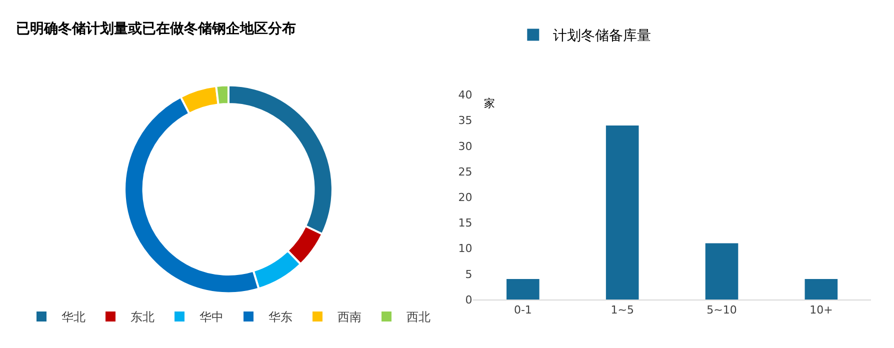 This screenshot has width=894, height=348. I want to click on legend-label: 华北, so click(74, 317).